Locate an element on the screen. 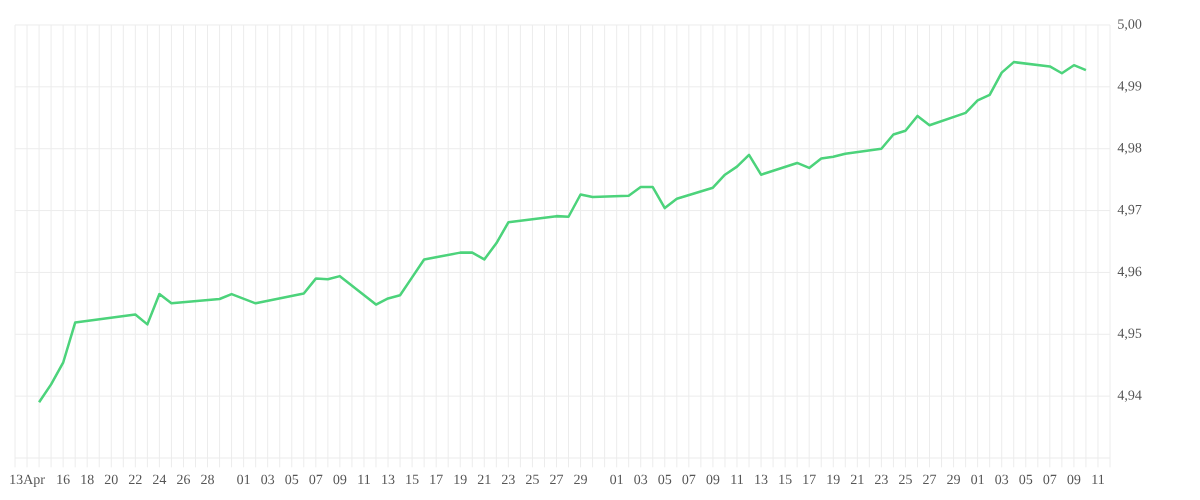  x-tick-label: 24 is located at coordinates (160, 479).